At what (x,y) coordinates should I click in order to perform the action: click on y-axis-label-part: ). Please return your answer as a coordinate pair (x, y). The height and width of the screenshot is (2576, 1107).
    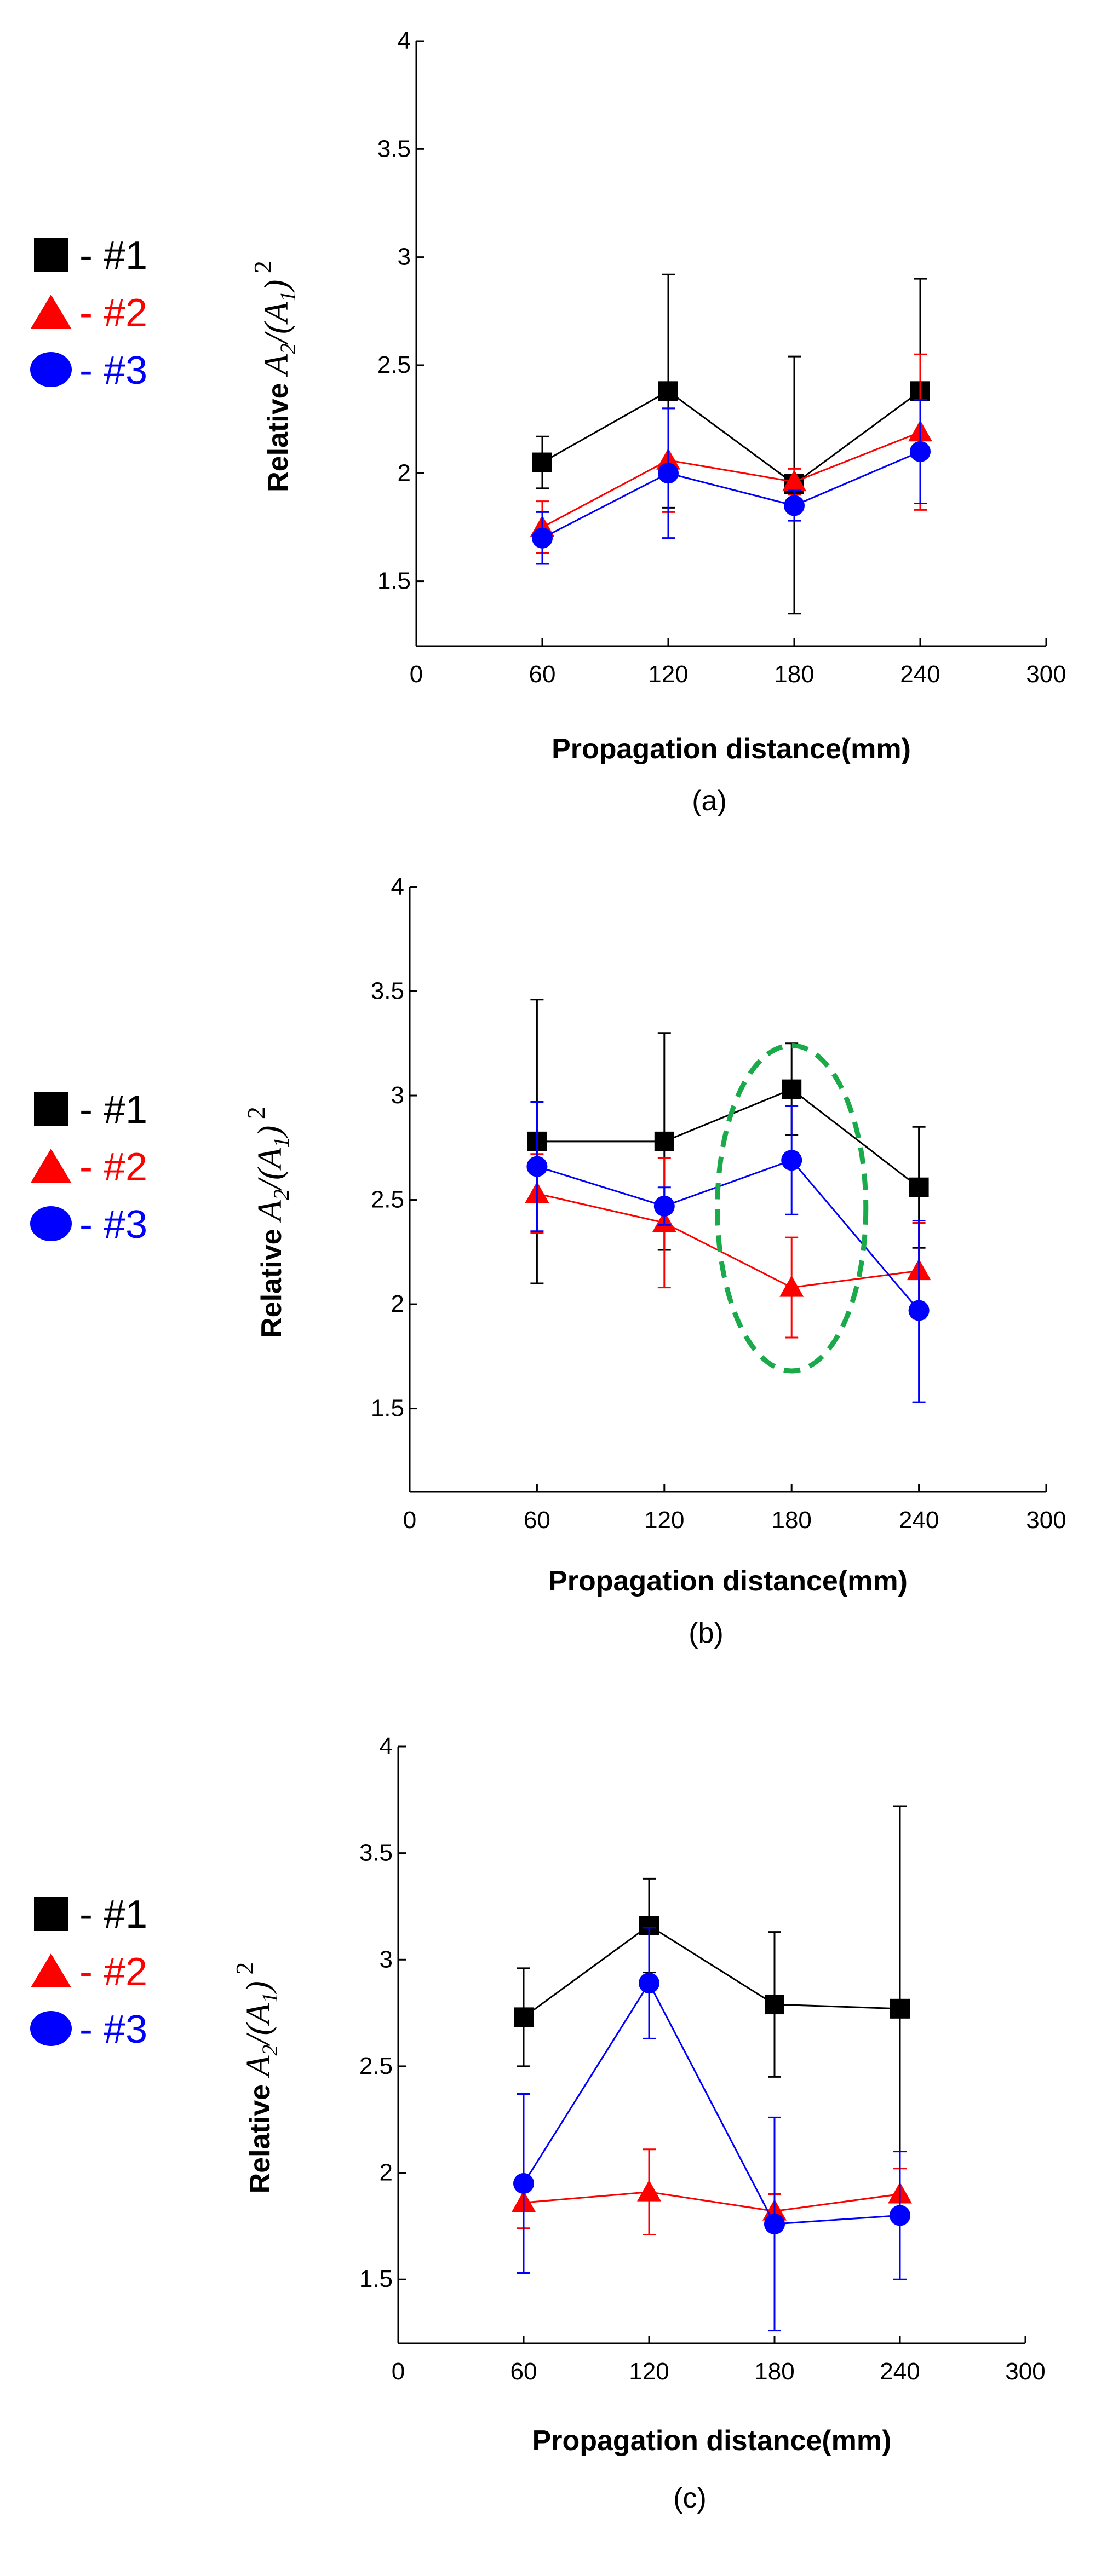
    Looking at the image, I should click on (258, 1987).